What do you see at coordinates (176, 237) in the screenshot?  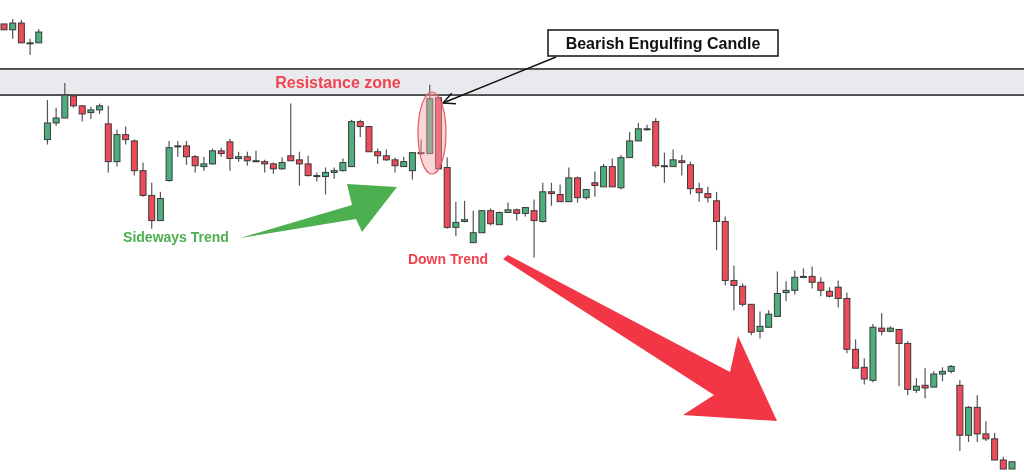 I see `annotation: Sideways Trend` at bounding box center [176, 237].